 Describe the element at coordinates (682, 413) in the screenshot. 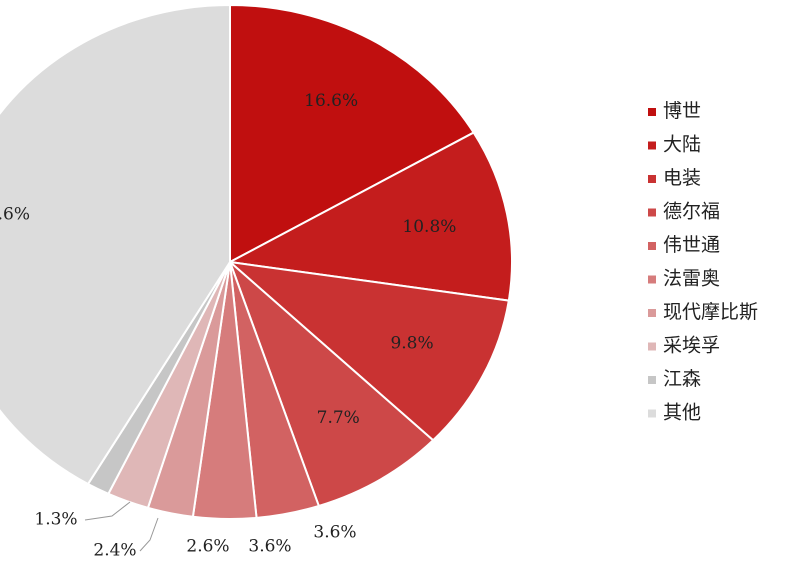

I see `legend-label: 其他` at that location.